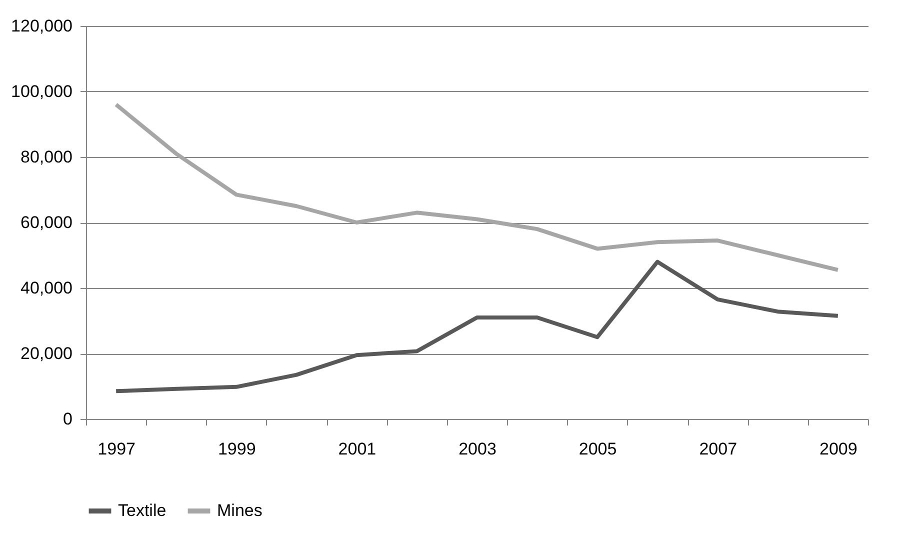 This screenshot has width=916, height=535. What do you see at coordinates (718, 449) in the screenshot?
I see `x-tick-label: 2007` at bounding box center [718, 449].